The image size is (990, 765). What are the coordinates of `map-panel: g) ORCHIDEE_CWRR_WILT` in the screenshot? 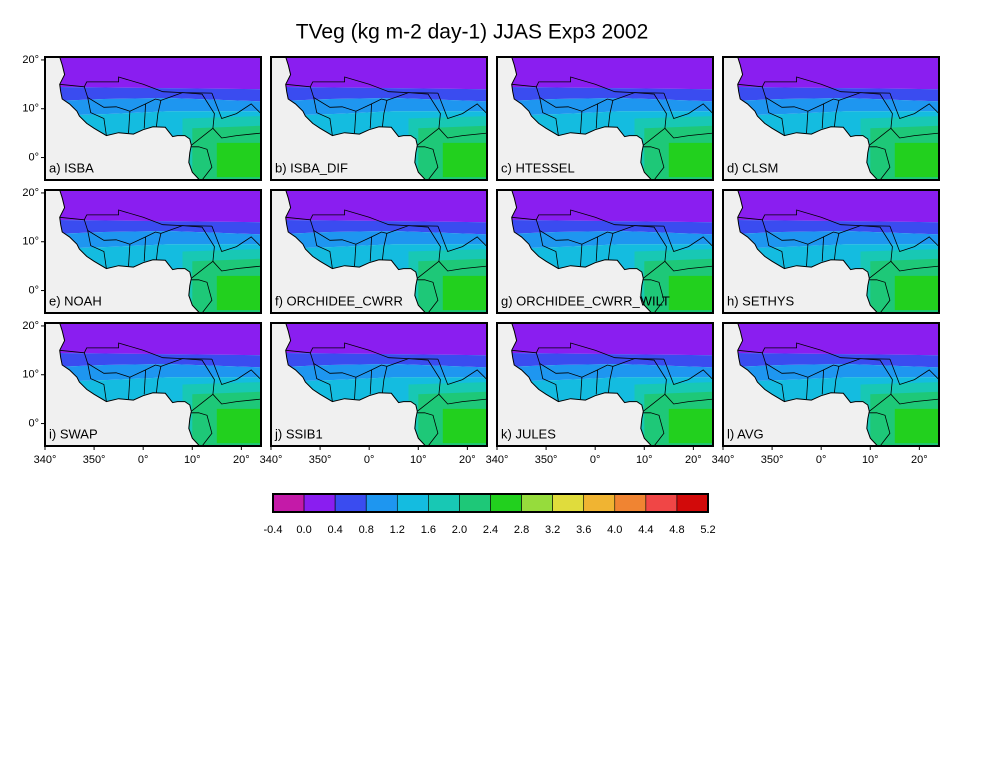 It's located at (605, 251).